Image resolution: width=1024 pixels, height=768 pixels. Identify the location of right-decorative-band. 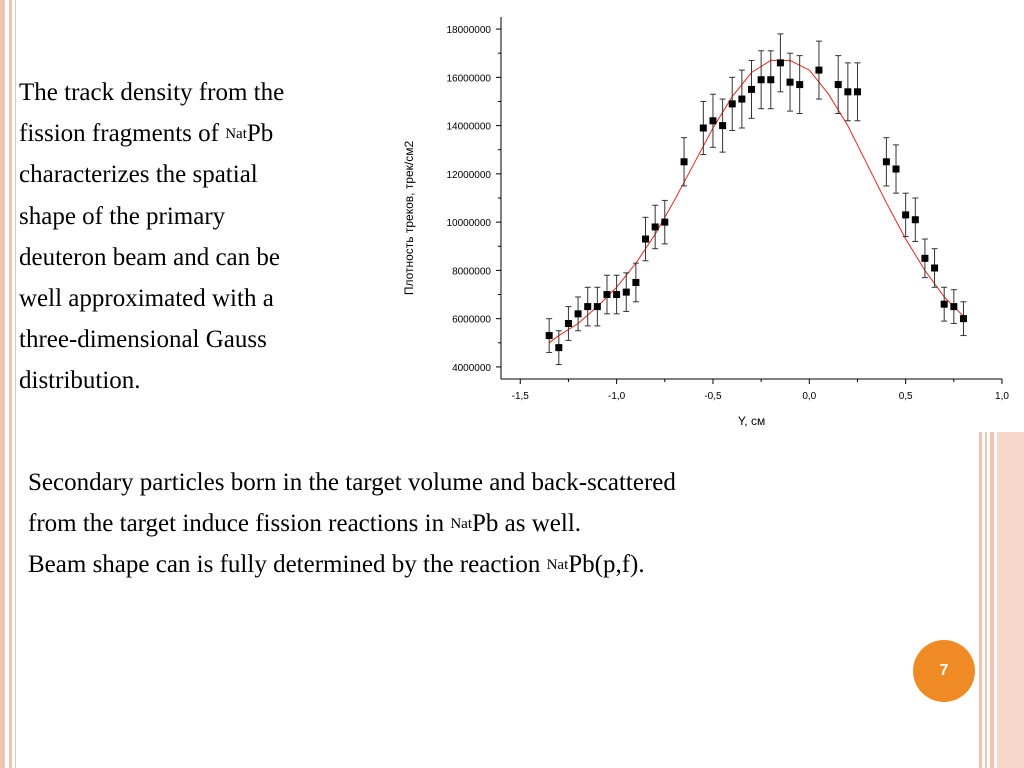
(1010, 600).